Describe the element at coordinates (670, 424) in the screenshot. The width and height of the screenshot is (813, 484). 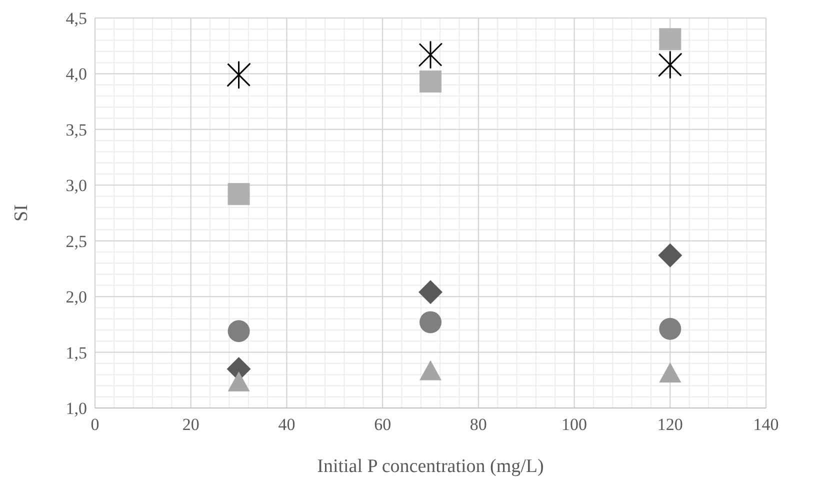
I see `x-tick-label: 120` at that location.